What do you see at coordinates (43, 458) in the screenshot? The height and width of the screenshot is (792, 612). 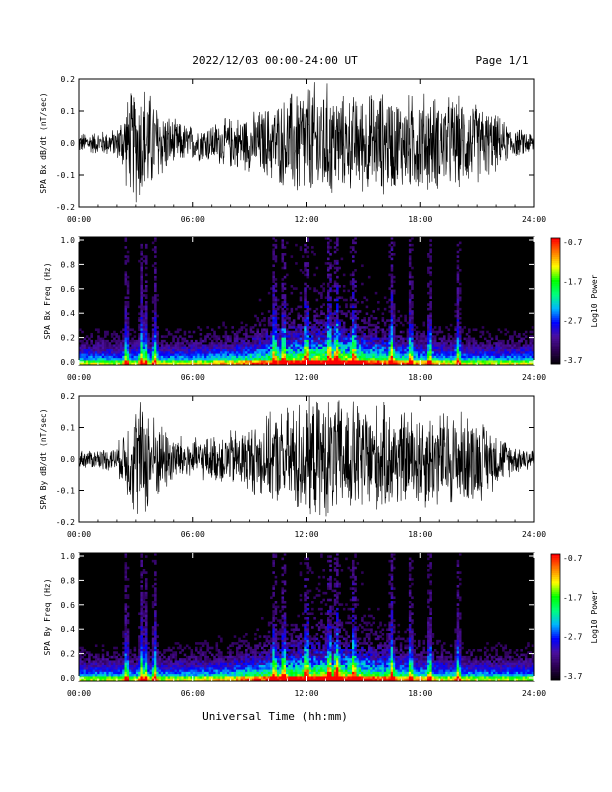 I see `by-y-axis-label: SPA By dB/dt (nT/sec)` at bounding box center [43, 458].